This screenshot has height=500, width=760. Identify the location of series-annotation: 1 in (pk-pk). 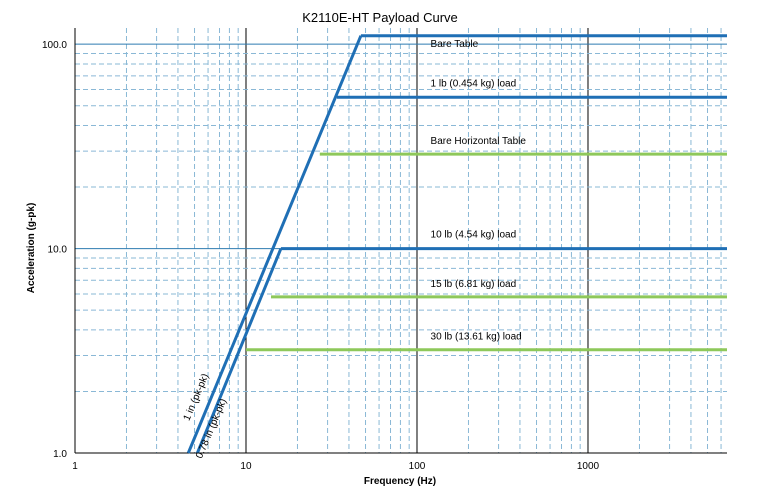
(197, 397).